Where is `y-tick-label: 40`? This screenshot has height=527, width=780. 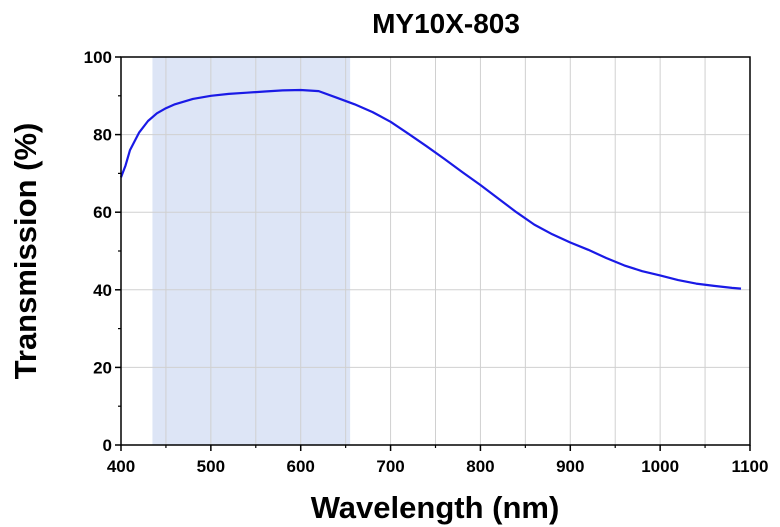
y-tick-label: 40 is located at coordinates (102, 290).